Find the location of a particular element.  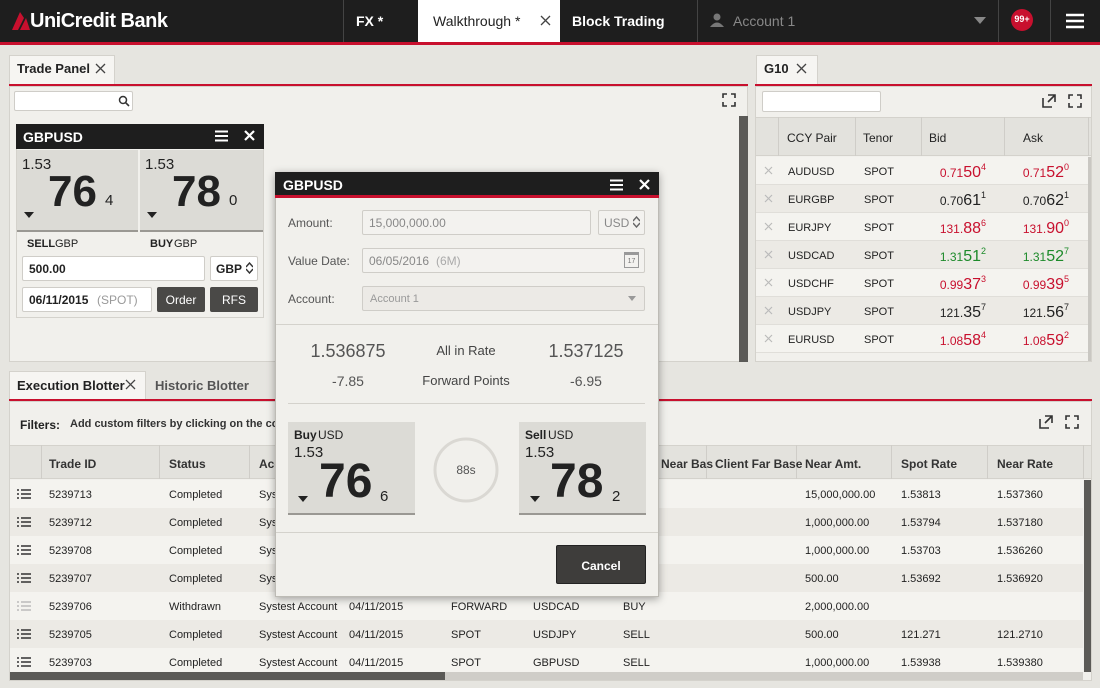

price-pips: 59 is located at coordinates (1055, 340).